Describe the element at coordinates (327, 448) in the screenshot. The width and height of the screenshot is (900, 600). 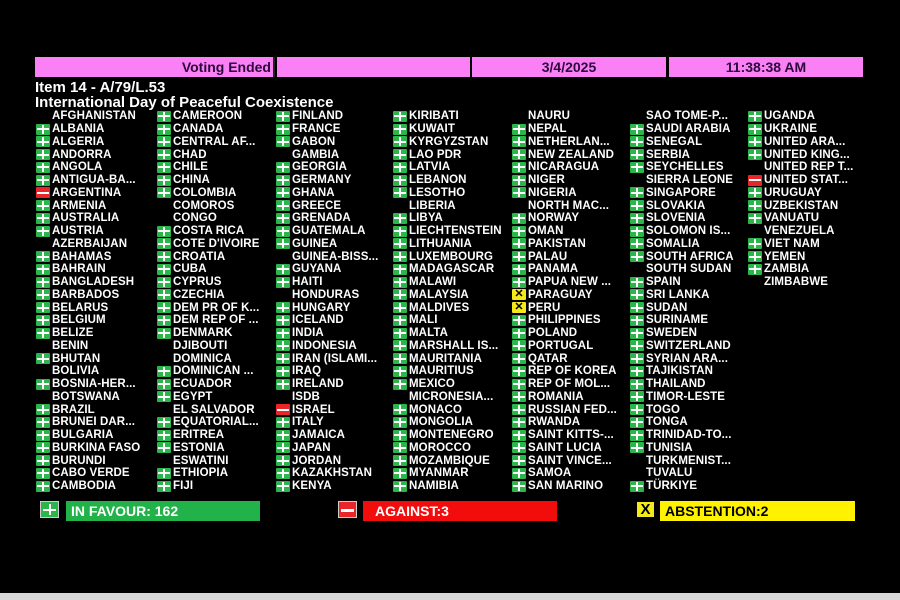
I see `country-row: JAPAN` at that location.